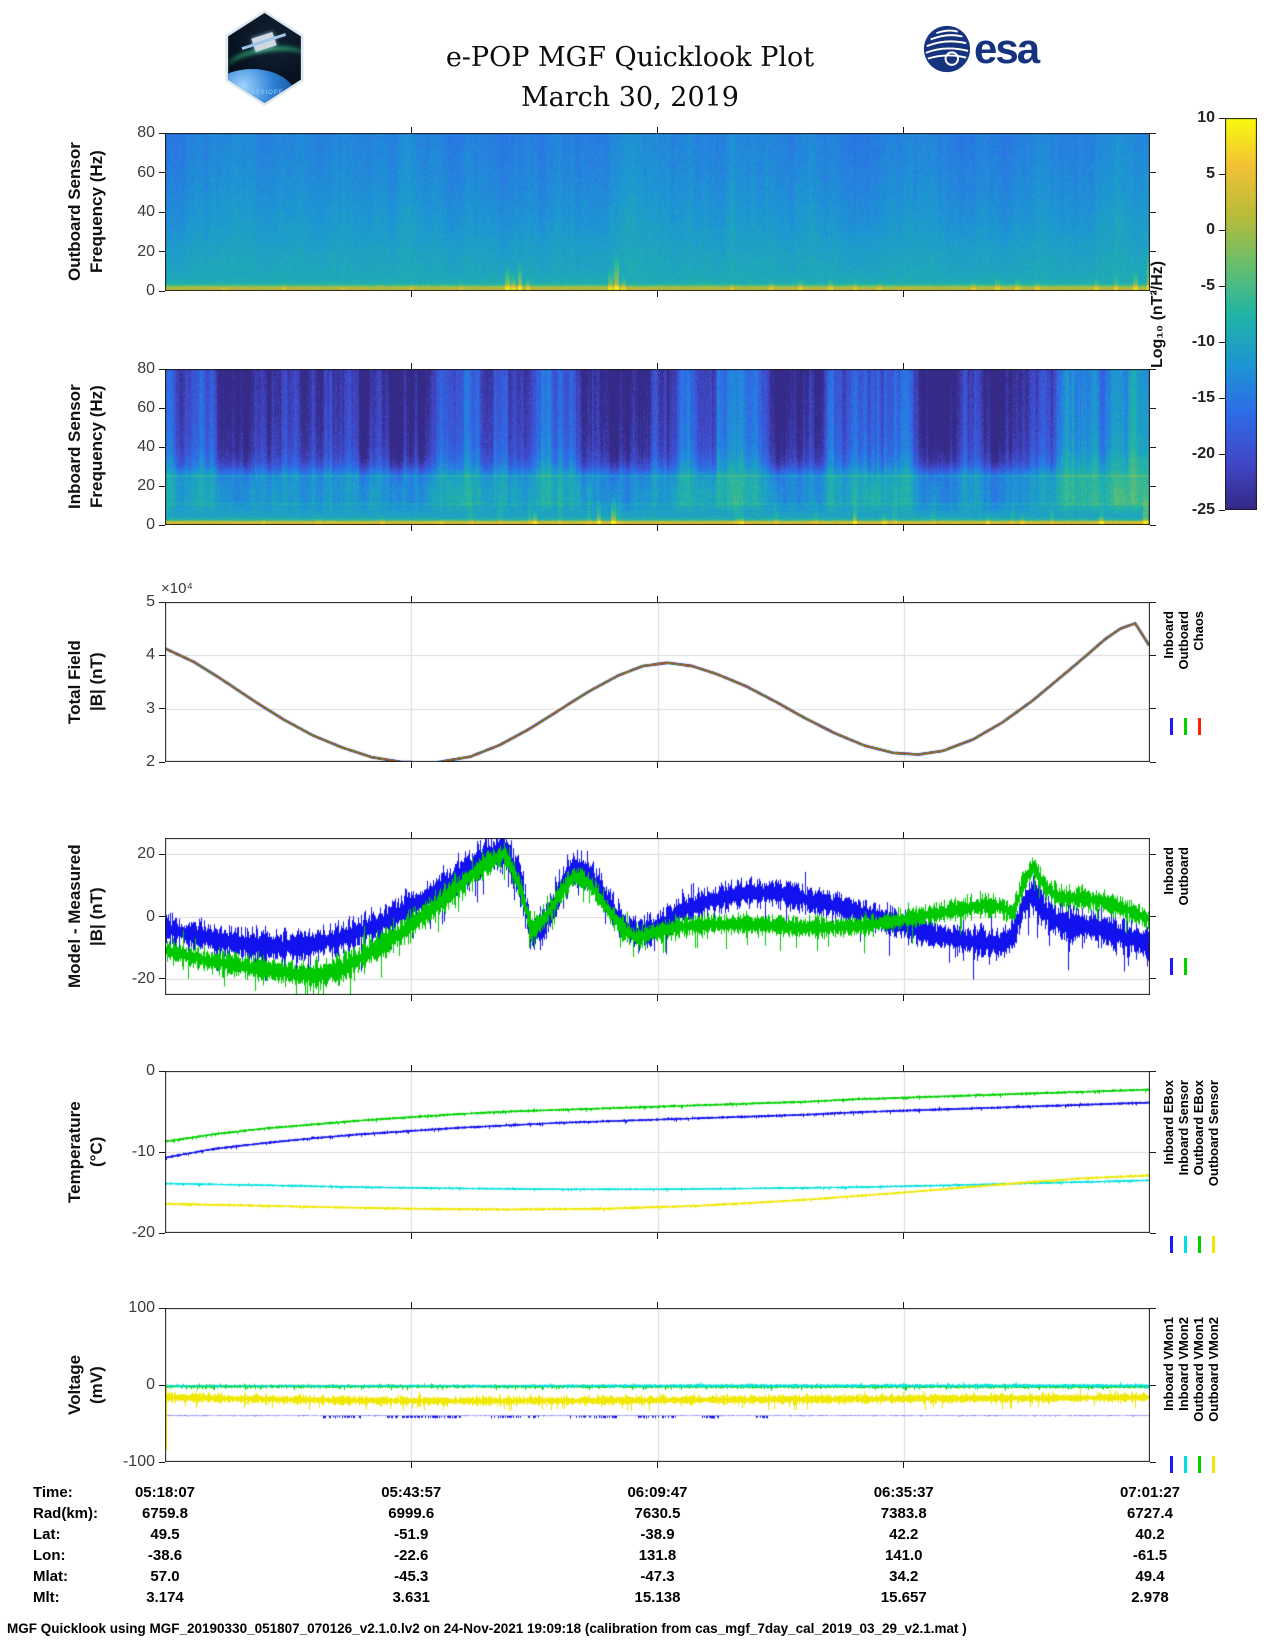 The image size is (1275, 1650). I want to click on inboard-spectrogram-ytick-label: 20, so click(146, 485).